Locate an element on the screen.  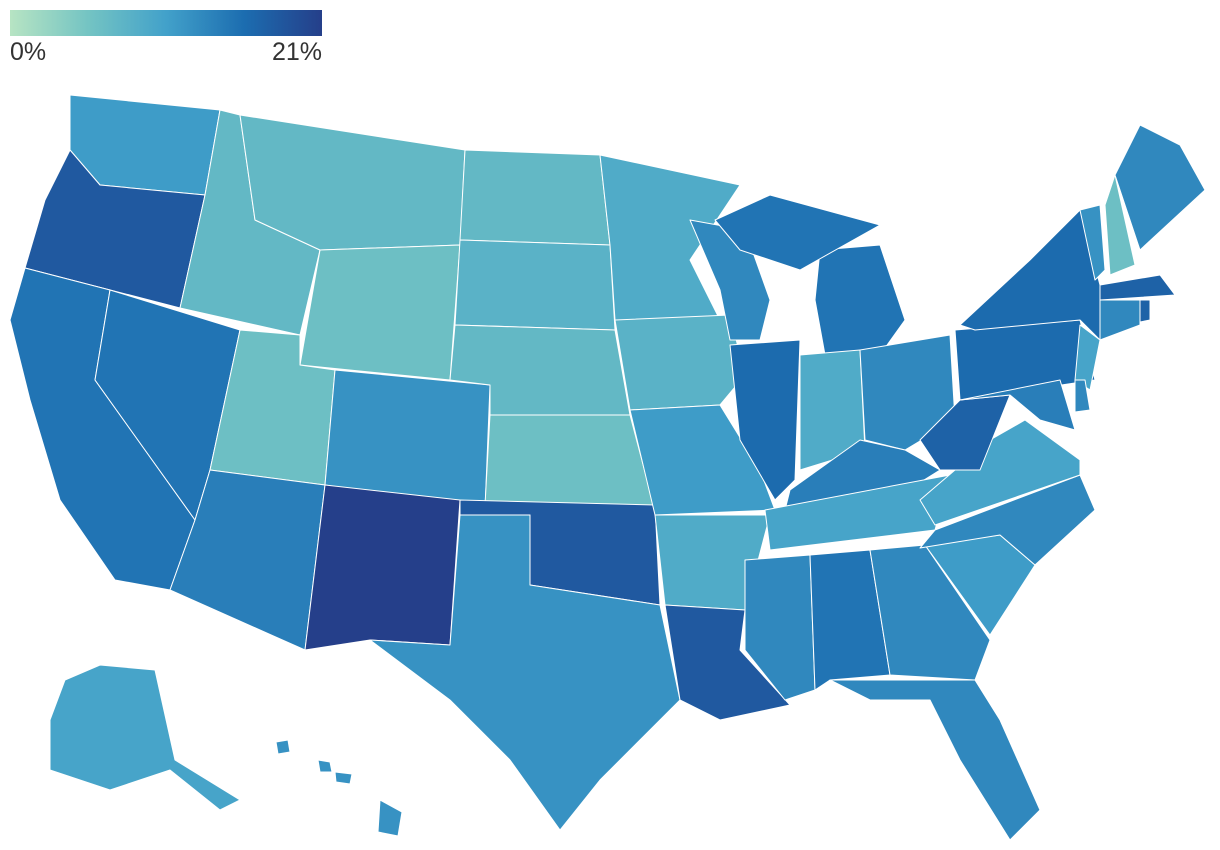
legend-bar is located at coordinates (166, 23).